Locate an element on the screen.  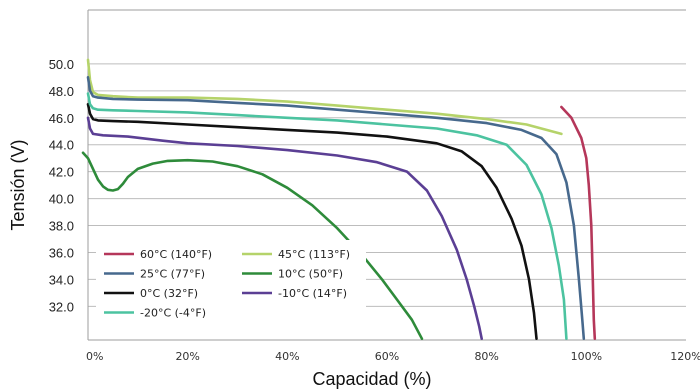
y-tick-label: 36.0 is located at coordinates (61, 252).